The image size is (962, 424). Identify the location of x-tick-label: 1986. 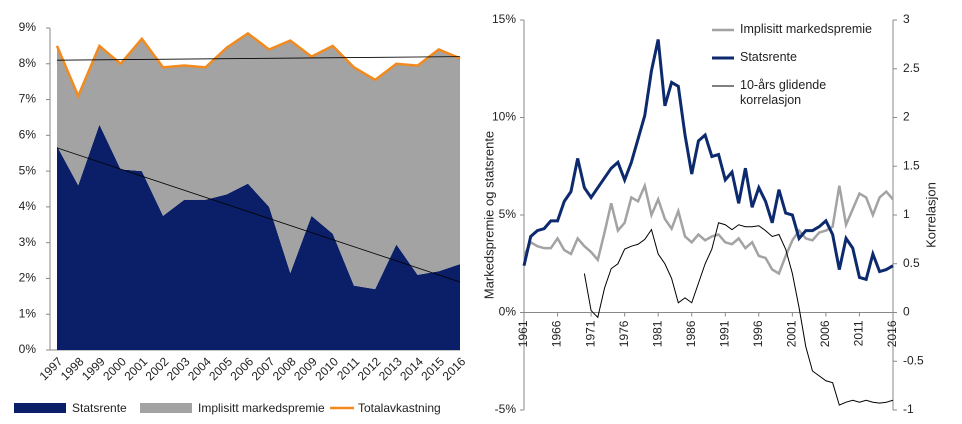
(691, 333).